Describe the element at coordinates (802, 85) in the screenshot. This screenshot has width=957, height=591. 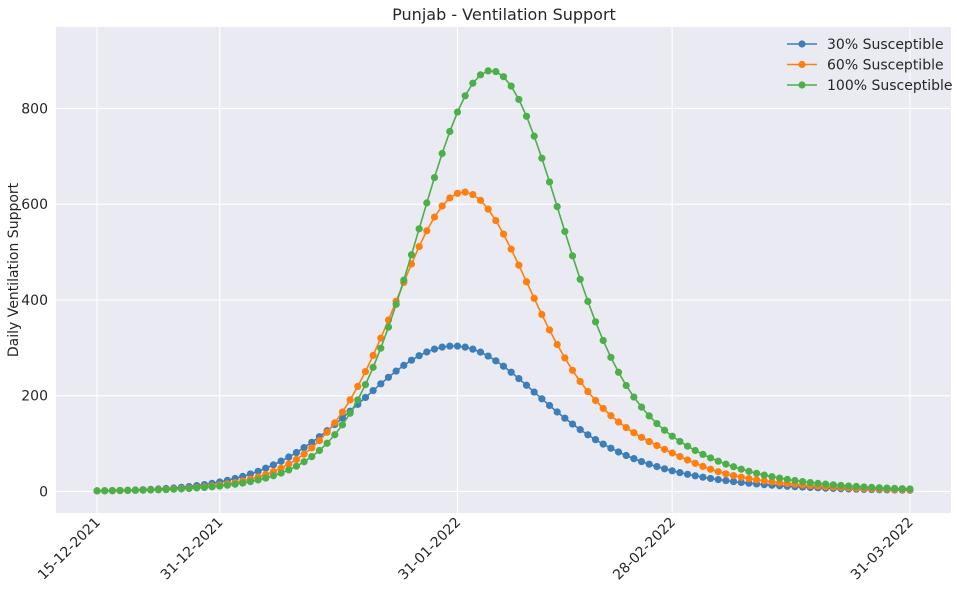
I see `legend-marker` at that location.